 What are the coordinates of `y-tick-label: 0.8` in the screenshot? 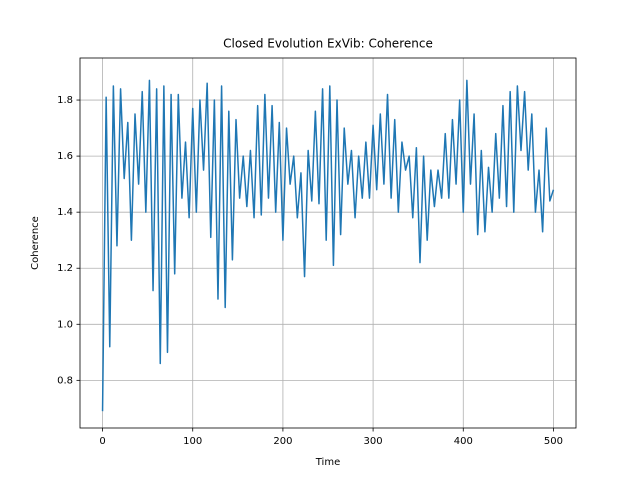 It's located at (65, 380).